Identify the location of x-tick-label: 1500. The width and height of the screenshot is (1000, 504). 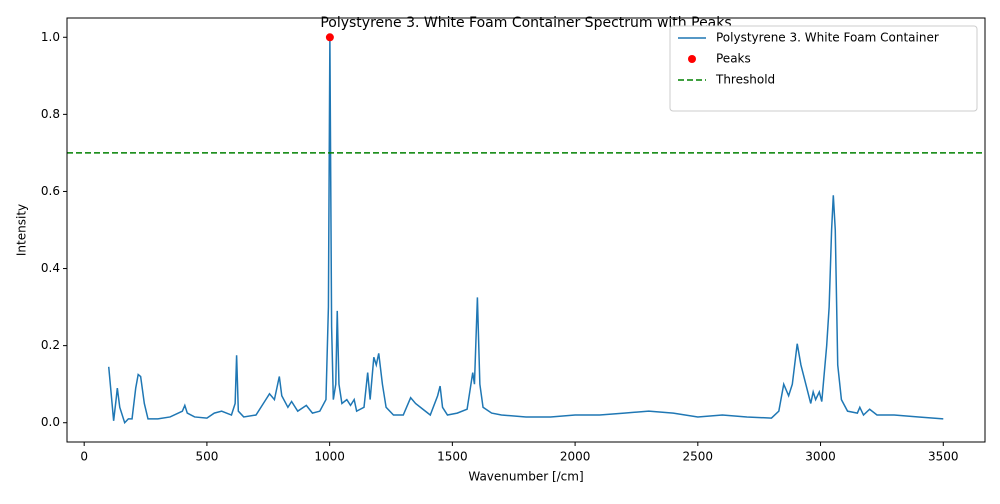
(452, 457).